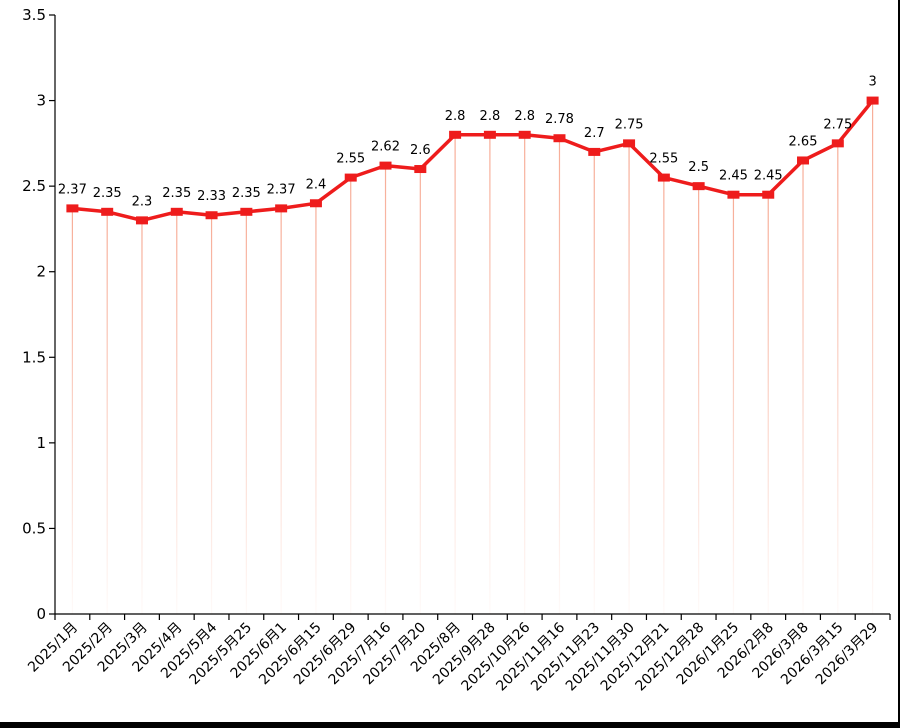 The image size is (900, 728). Describe the element at coordinates (34, 15) in the screenshot. I see `y-tick-label: 3.5` at that location.